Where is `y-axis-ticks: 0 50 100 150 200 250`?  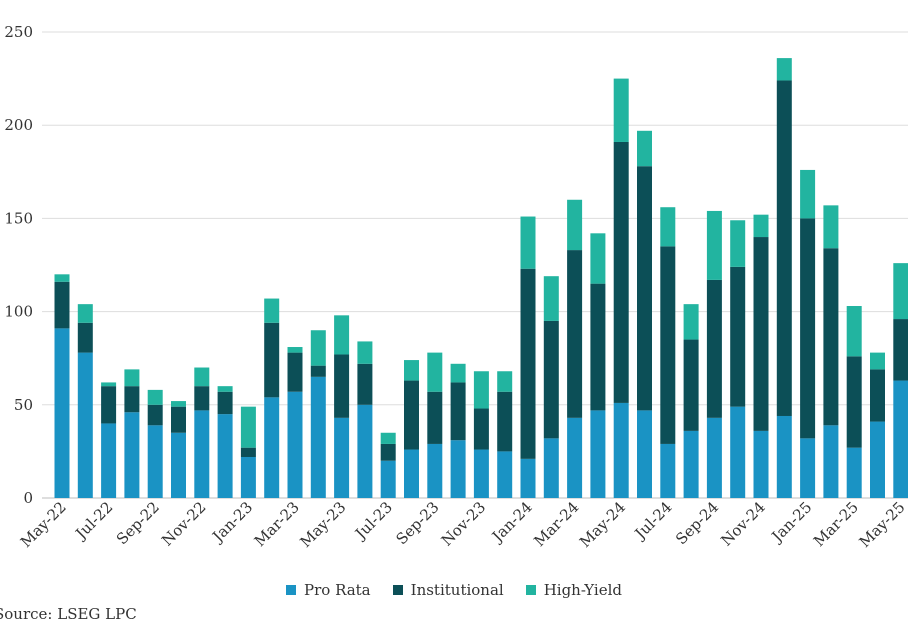
y-axis-ticks: 0 50 100 150 200 250 is located at coordinates (18, 265).